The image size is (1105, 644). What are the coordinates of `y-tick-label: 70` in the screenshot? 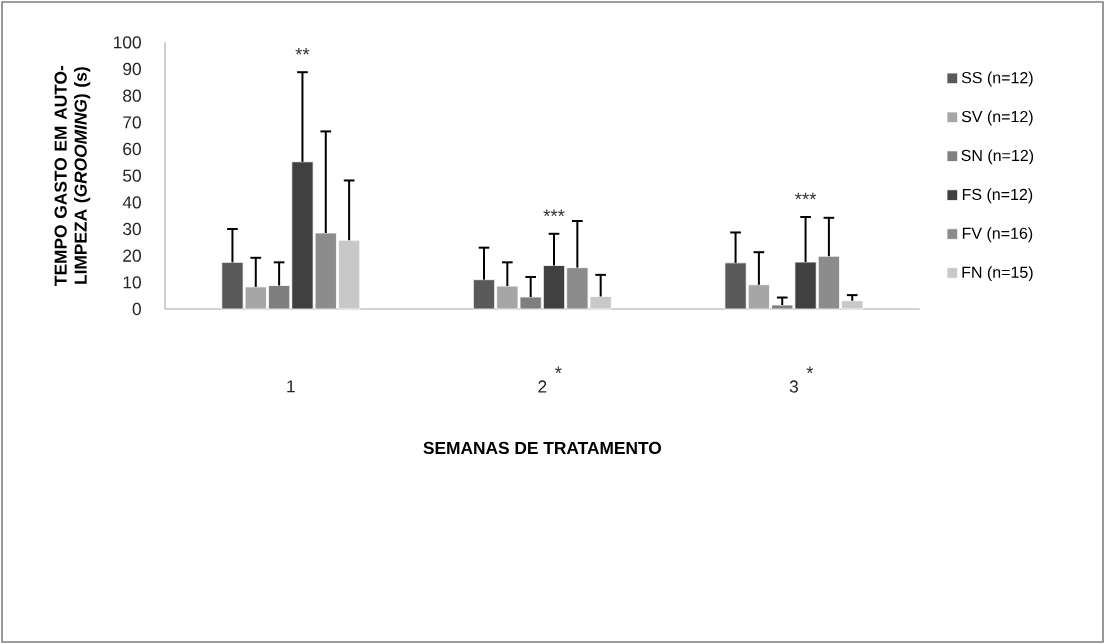 It's located at (132, 122).